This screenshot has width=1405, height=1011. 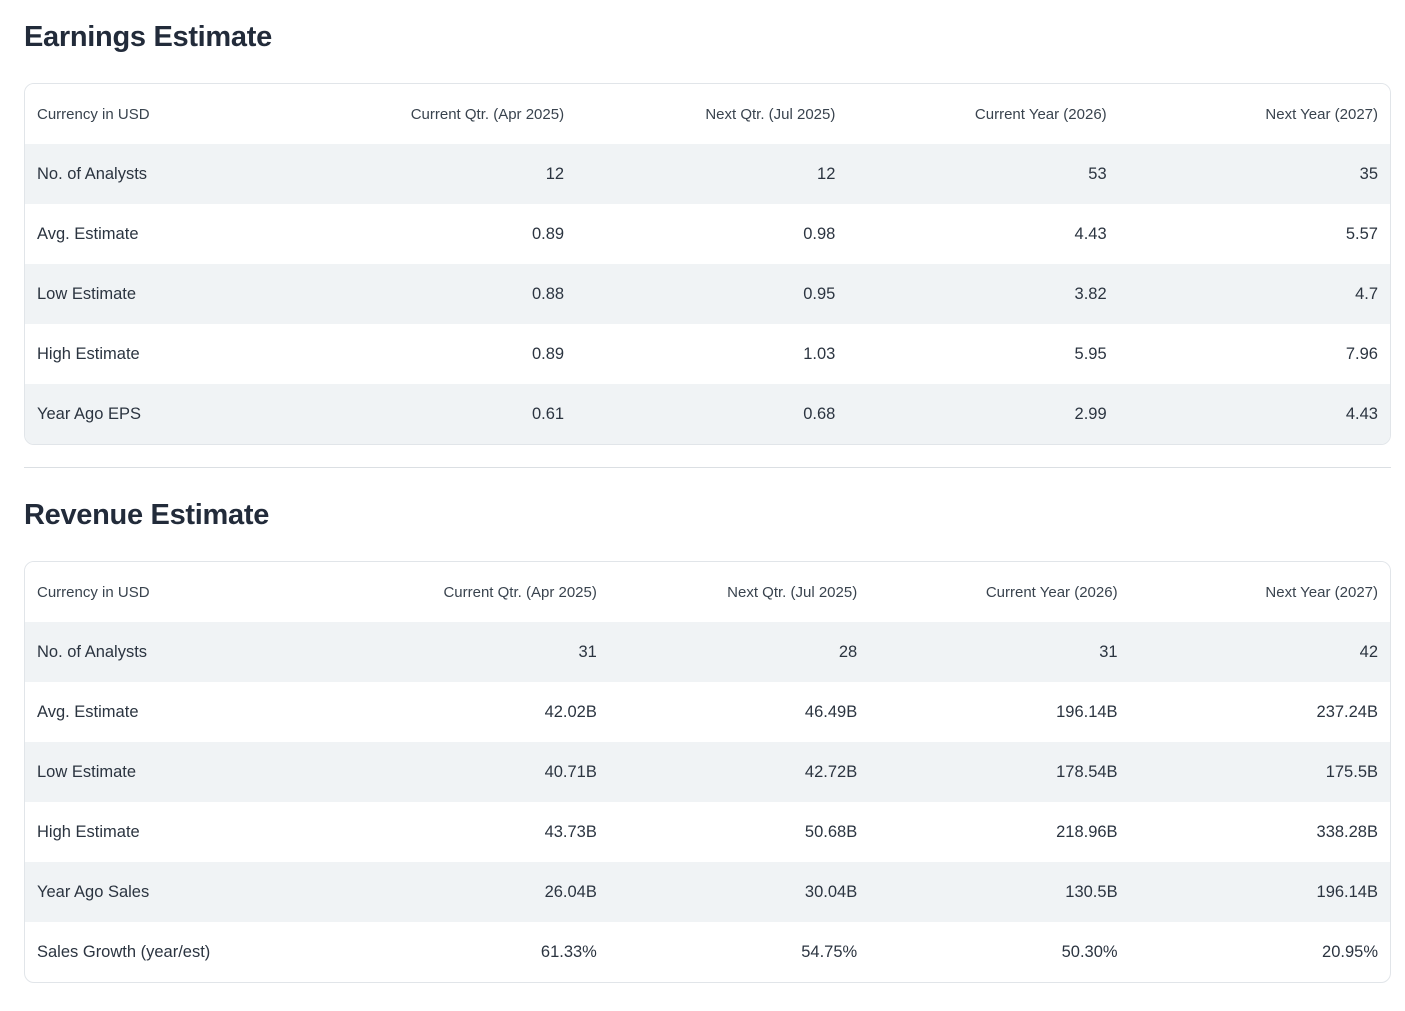 I want to click on cell-value: 4.7, so click(x=1254, y=294).